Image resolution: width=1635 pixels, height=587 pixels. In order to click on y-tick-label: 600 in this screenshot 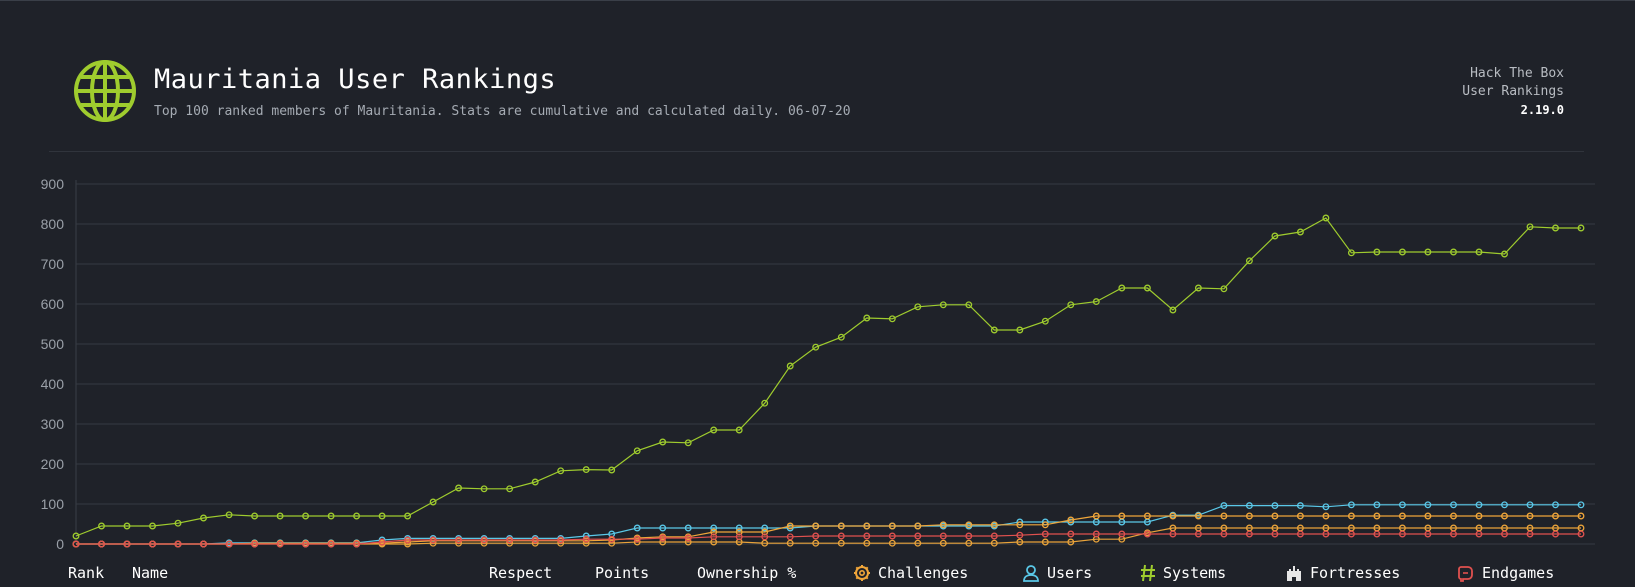, I will do `click(53, 304)`.